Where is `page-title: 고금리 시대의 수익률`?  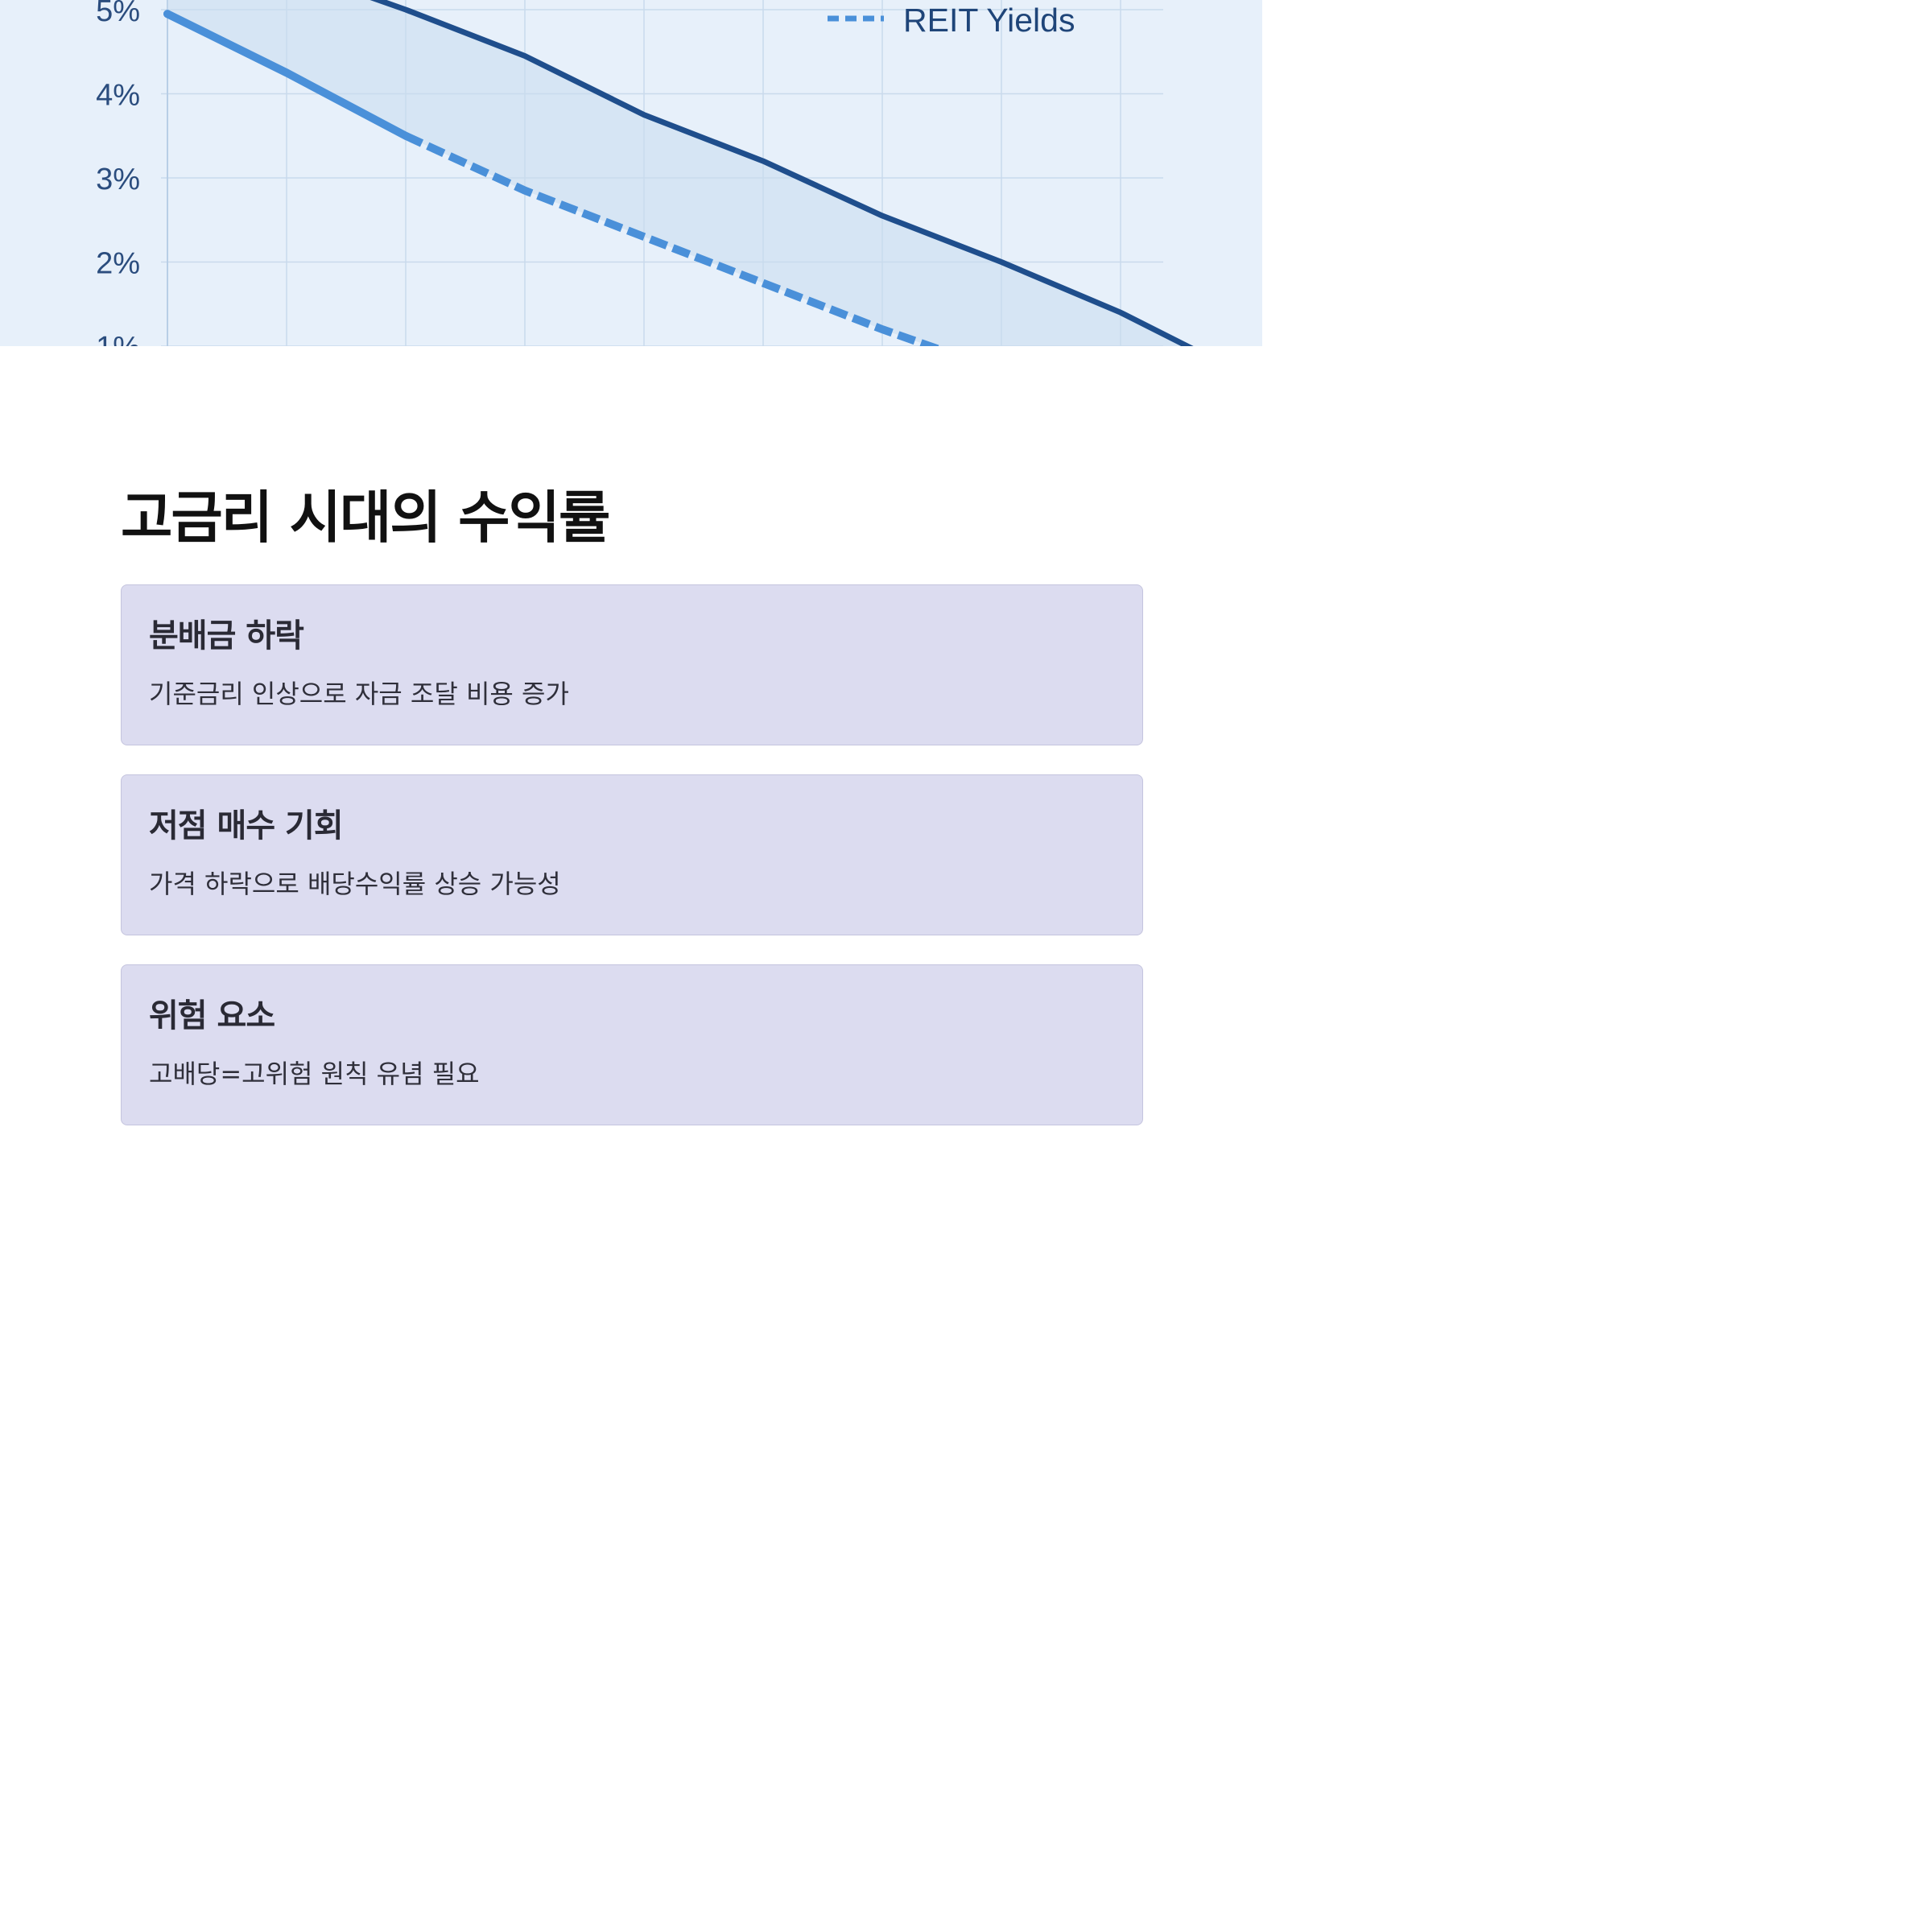
page-title: 고금리 시대의 수익률 is located at coordinates (365, 518).